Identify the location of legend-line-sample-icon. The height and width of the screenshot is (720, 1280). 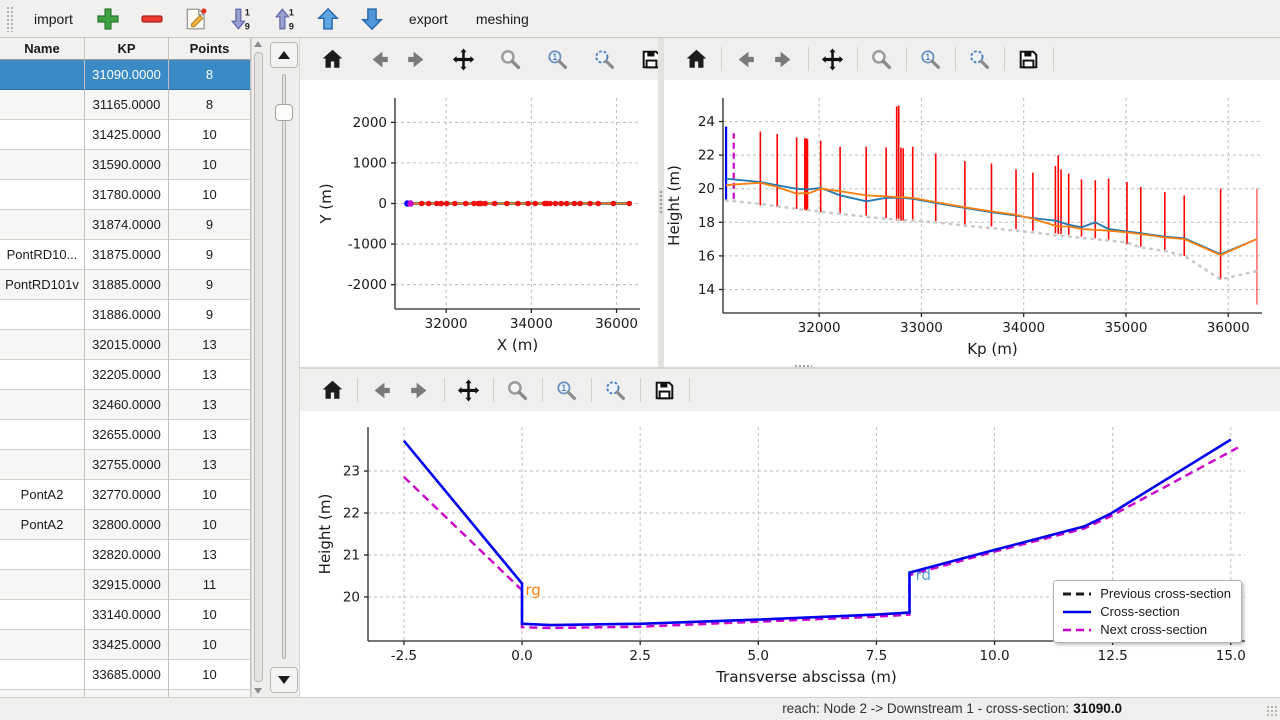
(1077, 593).